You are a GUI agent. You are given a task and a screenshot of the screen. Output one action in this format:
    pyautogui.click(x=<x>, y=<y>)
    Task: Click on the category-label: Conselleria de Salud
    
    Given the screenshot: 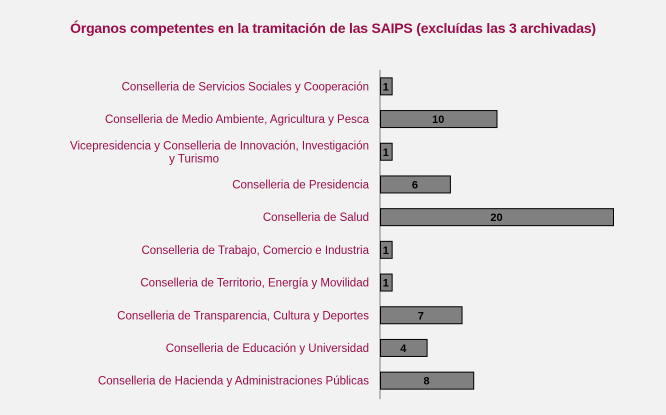 What is the action you would take?
    pyautogui.click(x=316, y=218)
    